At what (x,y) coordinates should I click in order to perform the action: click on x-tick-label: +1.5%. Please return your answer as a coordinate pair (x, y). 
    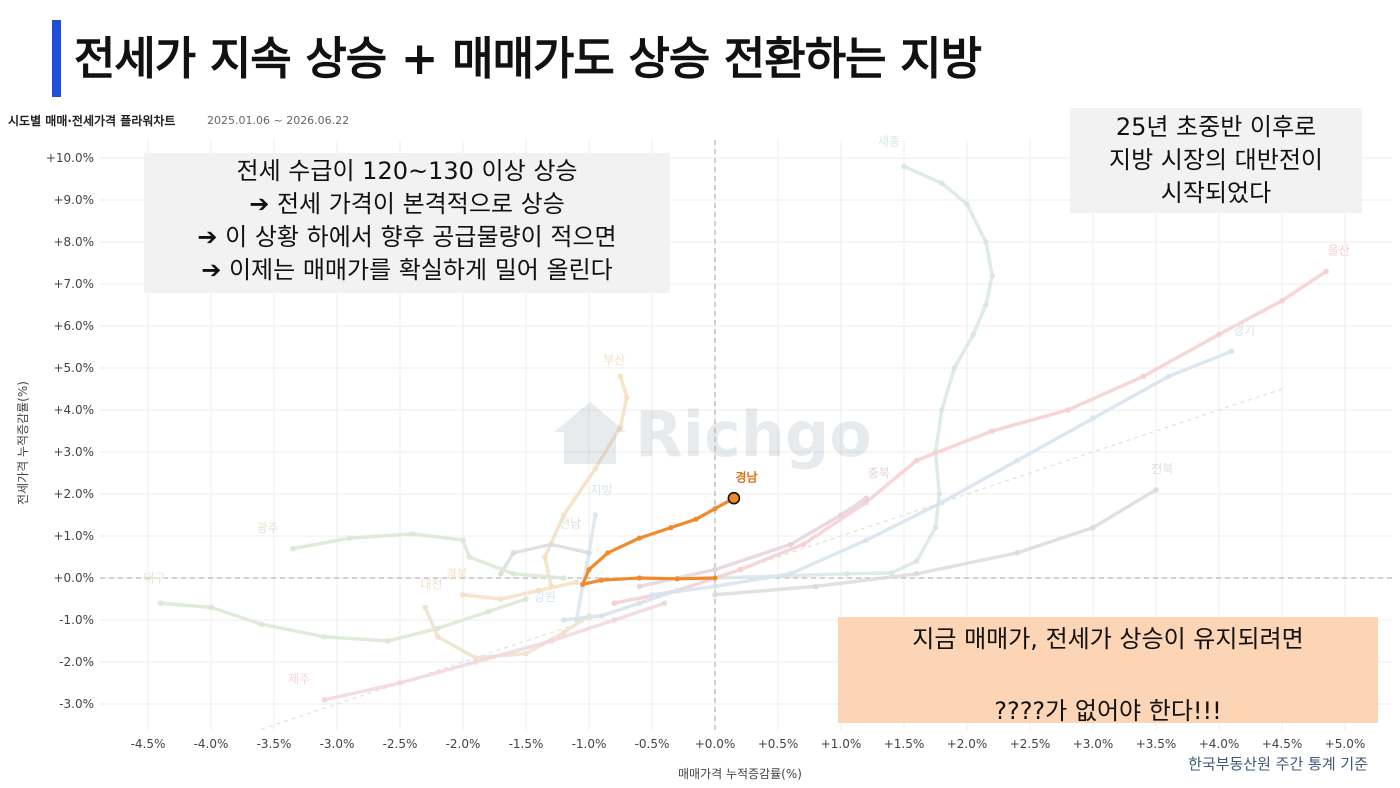
    Looking at the image, I should click on (904, 744).